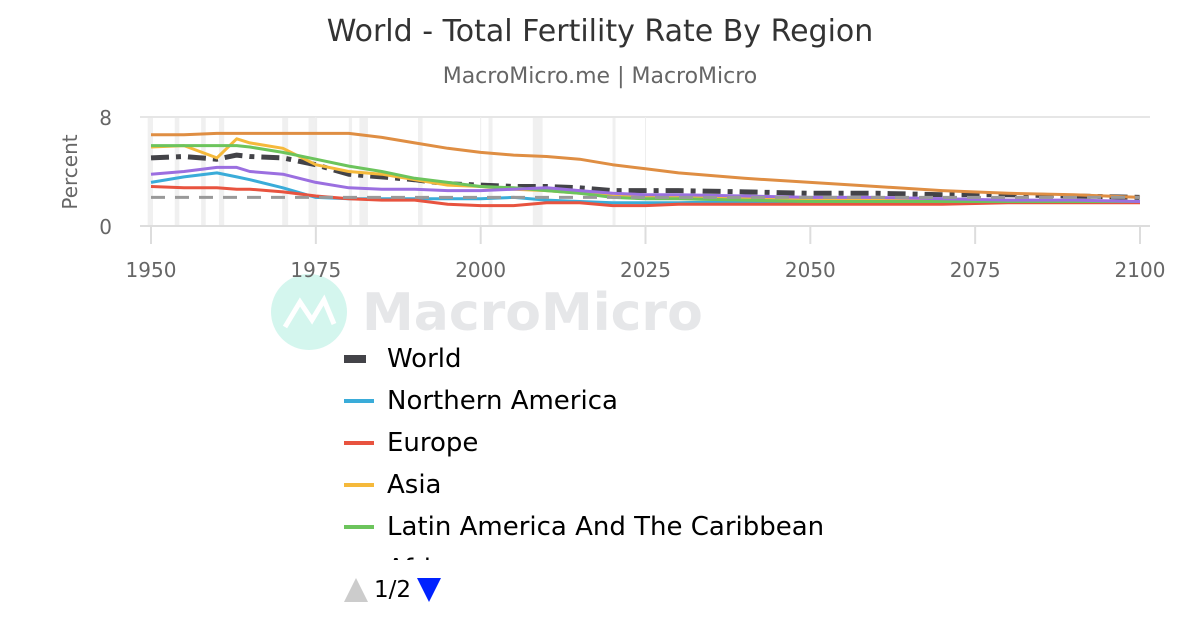 This screenshot has width=1200, height=630. I want to click on legend-navigation: 1/2, so click(393, 590).